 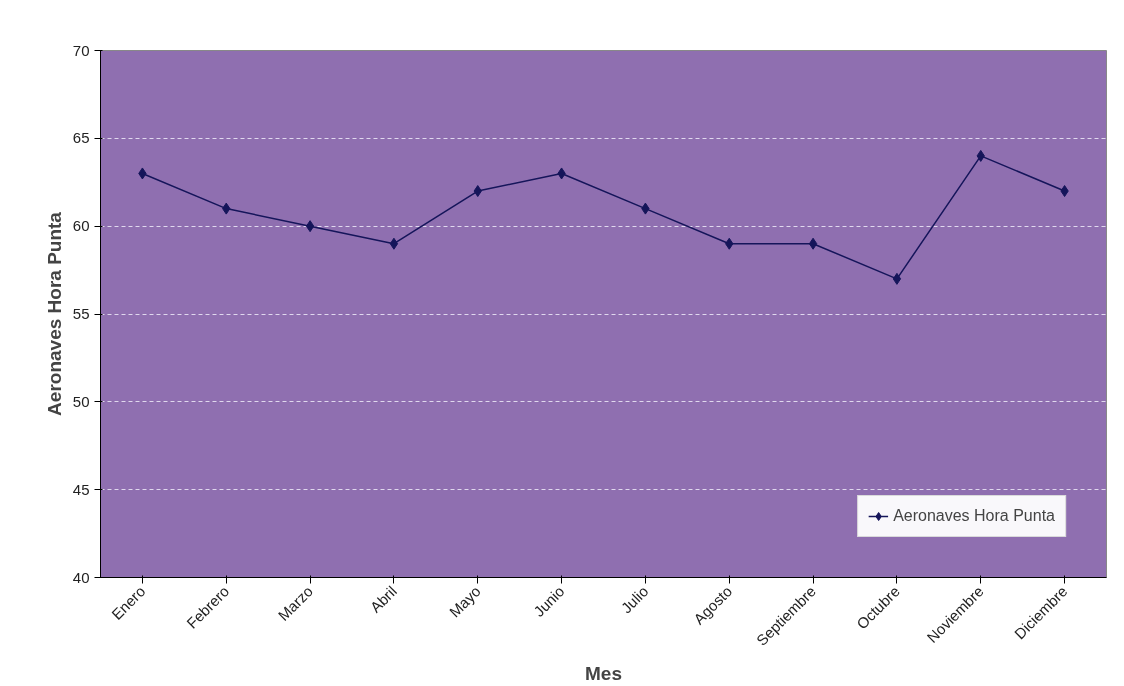 I want to click on y-tick-label: 40, so click(x=81, y=577).